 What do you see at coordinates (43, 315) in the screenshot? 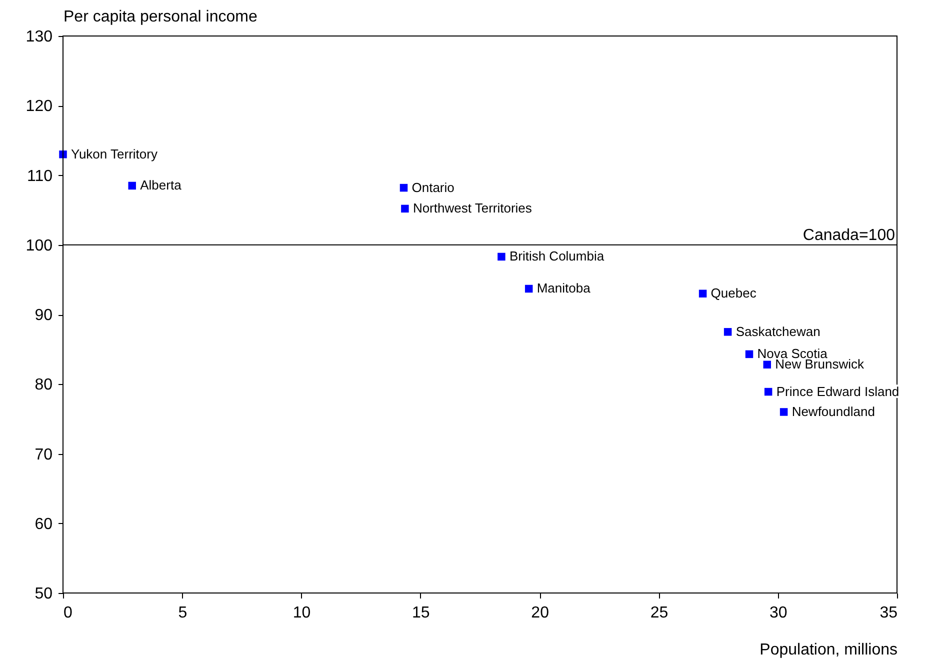
I see `y-tick-label: 90` at bounding box center [43, 315].